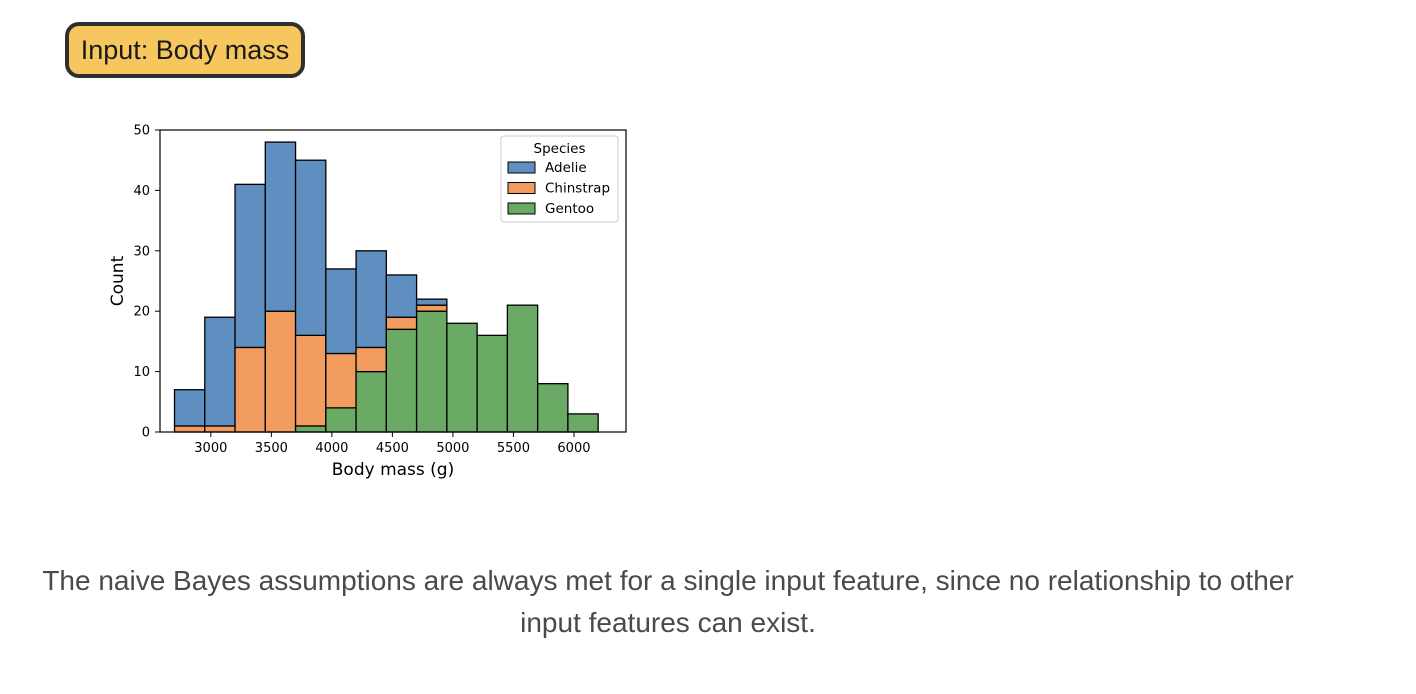 Image resolution: width=1416 pixels, height=694 pixels. What do you see at coordinates (521, 188) in the screenshot?
I see `legend-swatch-chinstrap` at bounding box center [521, 188].